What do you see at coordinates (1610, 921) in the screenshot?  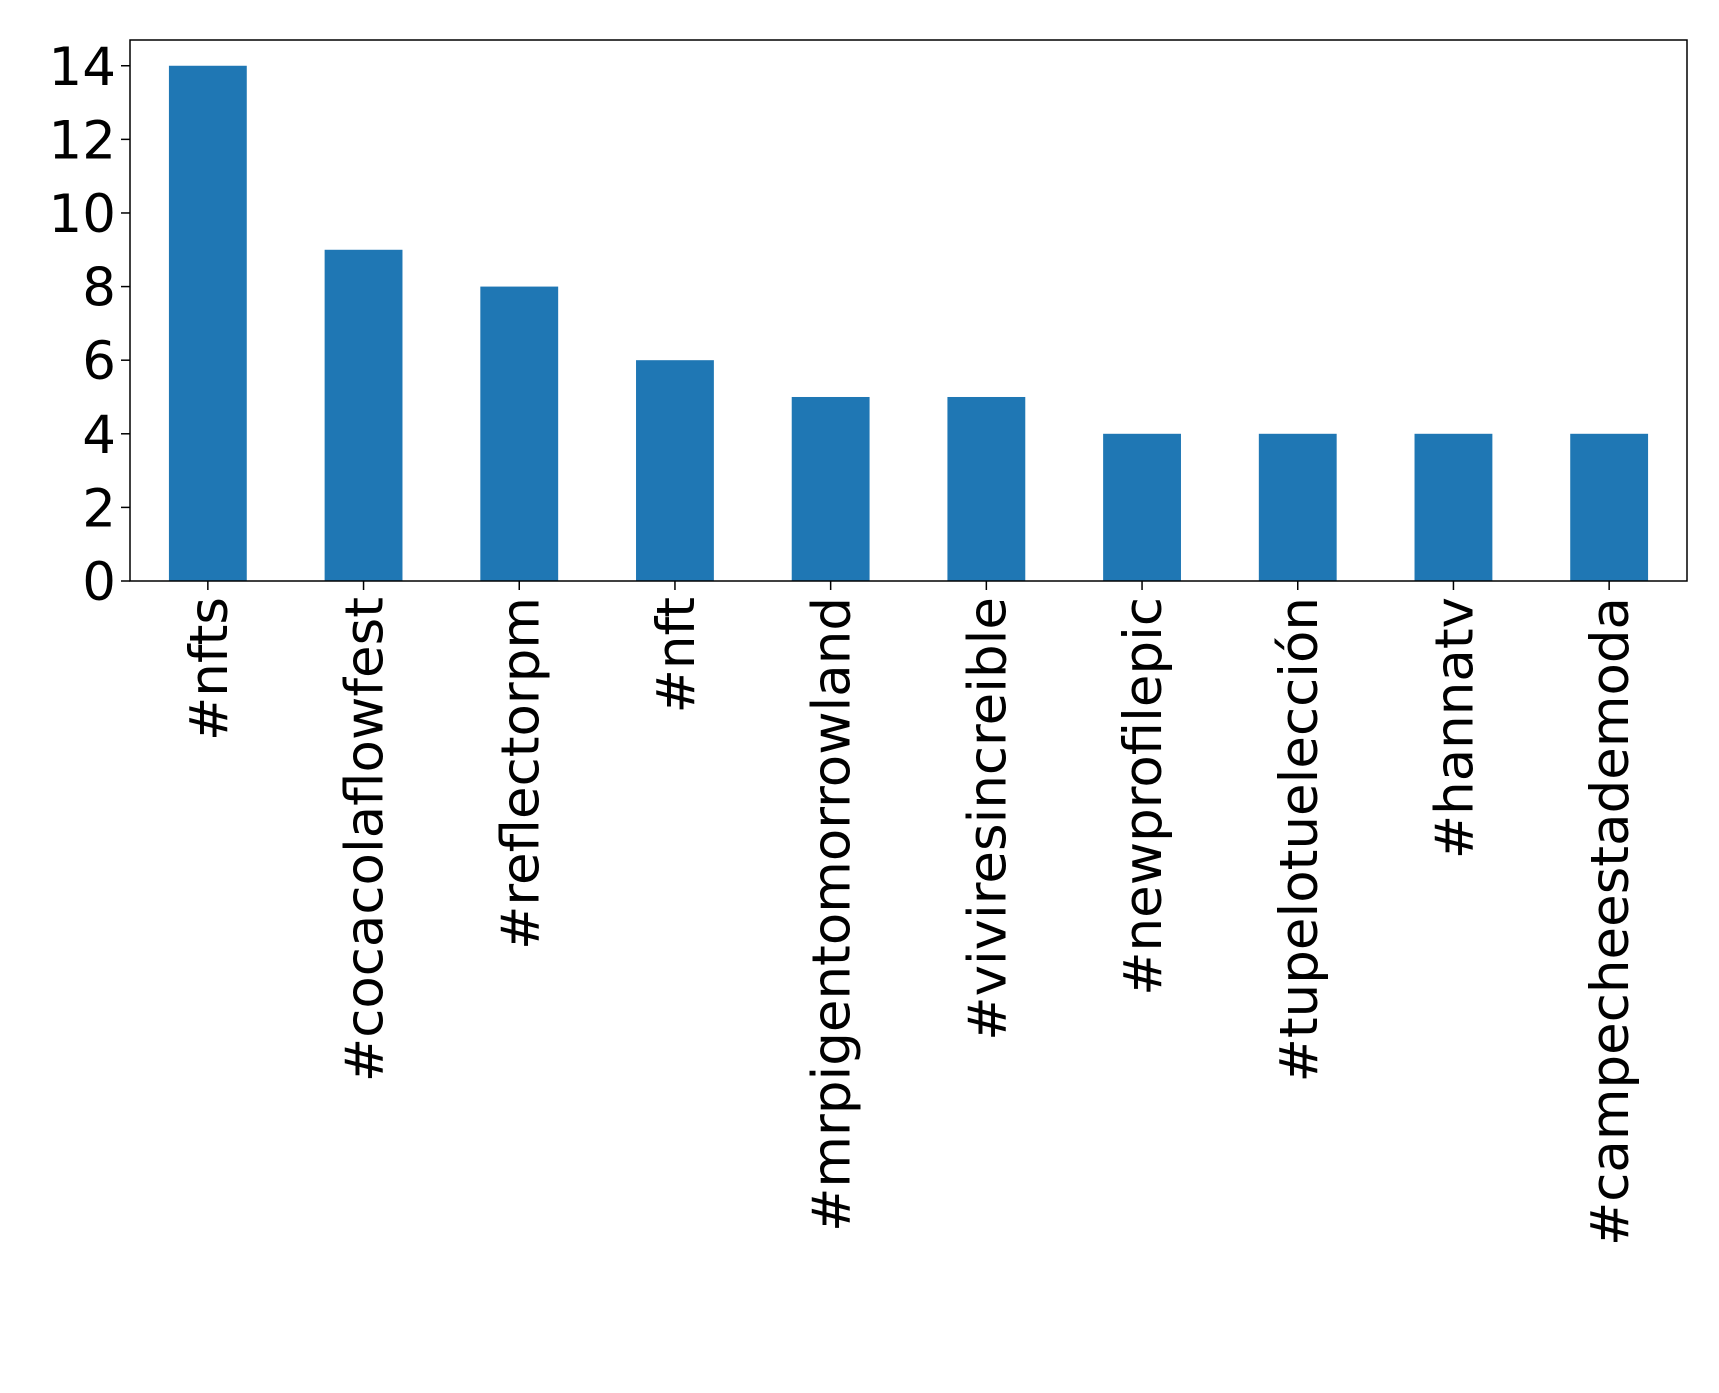 I see `x-tick-label: #campecheestademoda` at bounding box center [1610, 921].